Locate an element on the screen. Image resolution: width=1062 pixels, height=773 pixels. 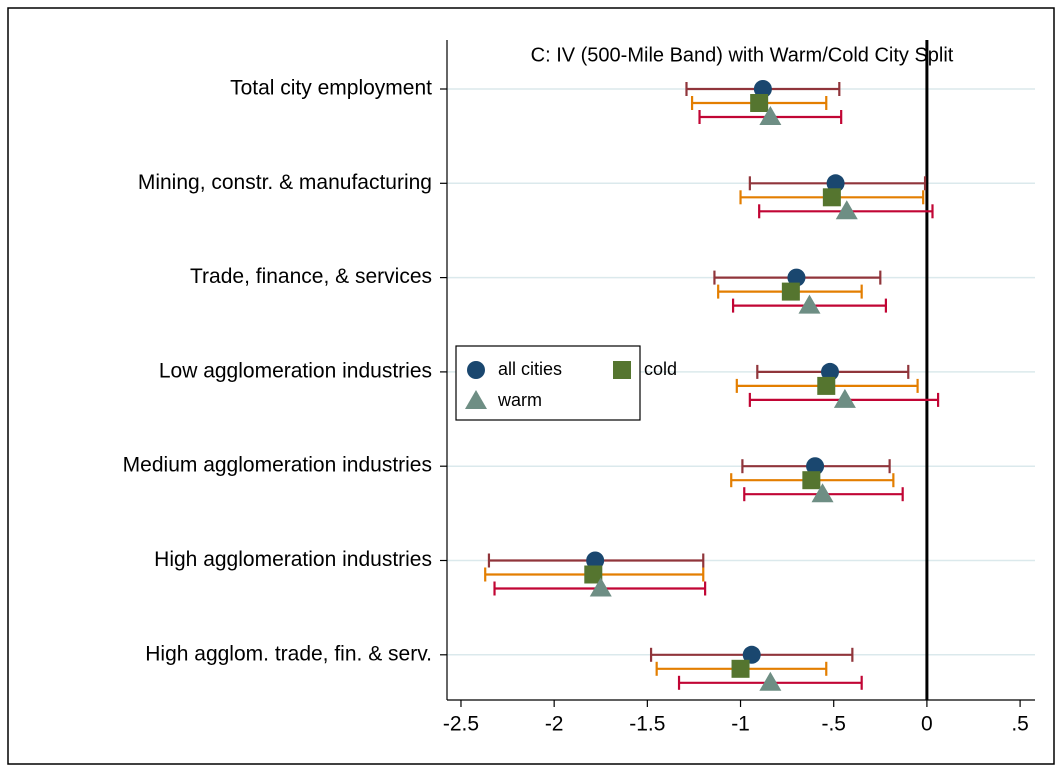
y-tick-label: Low agglomeration industries is located at coordinates (295, 370).